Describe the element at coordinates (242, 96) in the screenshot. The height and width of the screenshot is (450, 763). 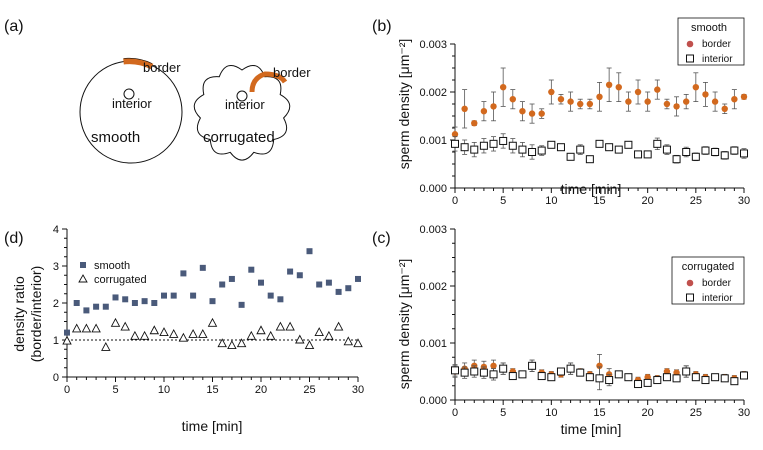
I see `corrugated-interior-marker` at that location.